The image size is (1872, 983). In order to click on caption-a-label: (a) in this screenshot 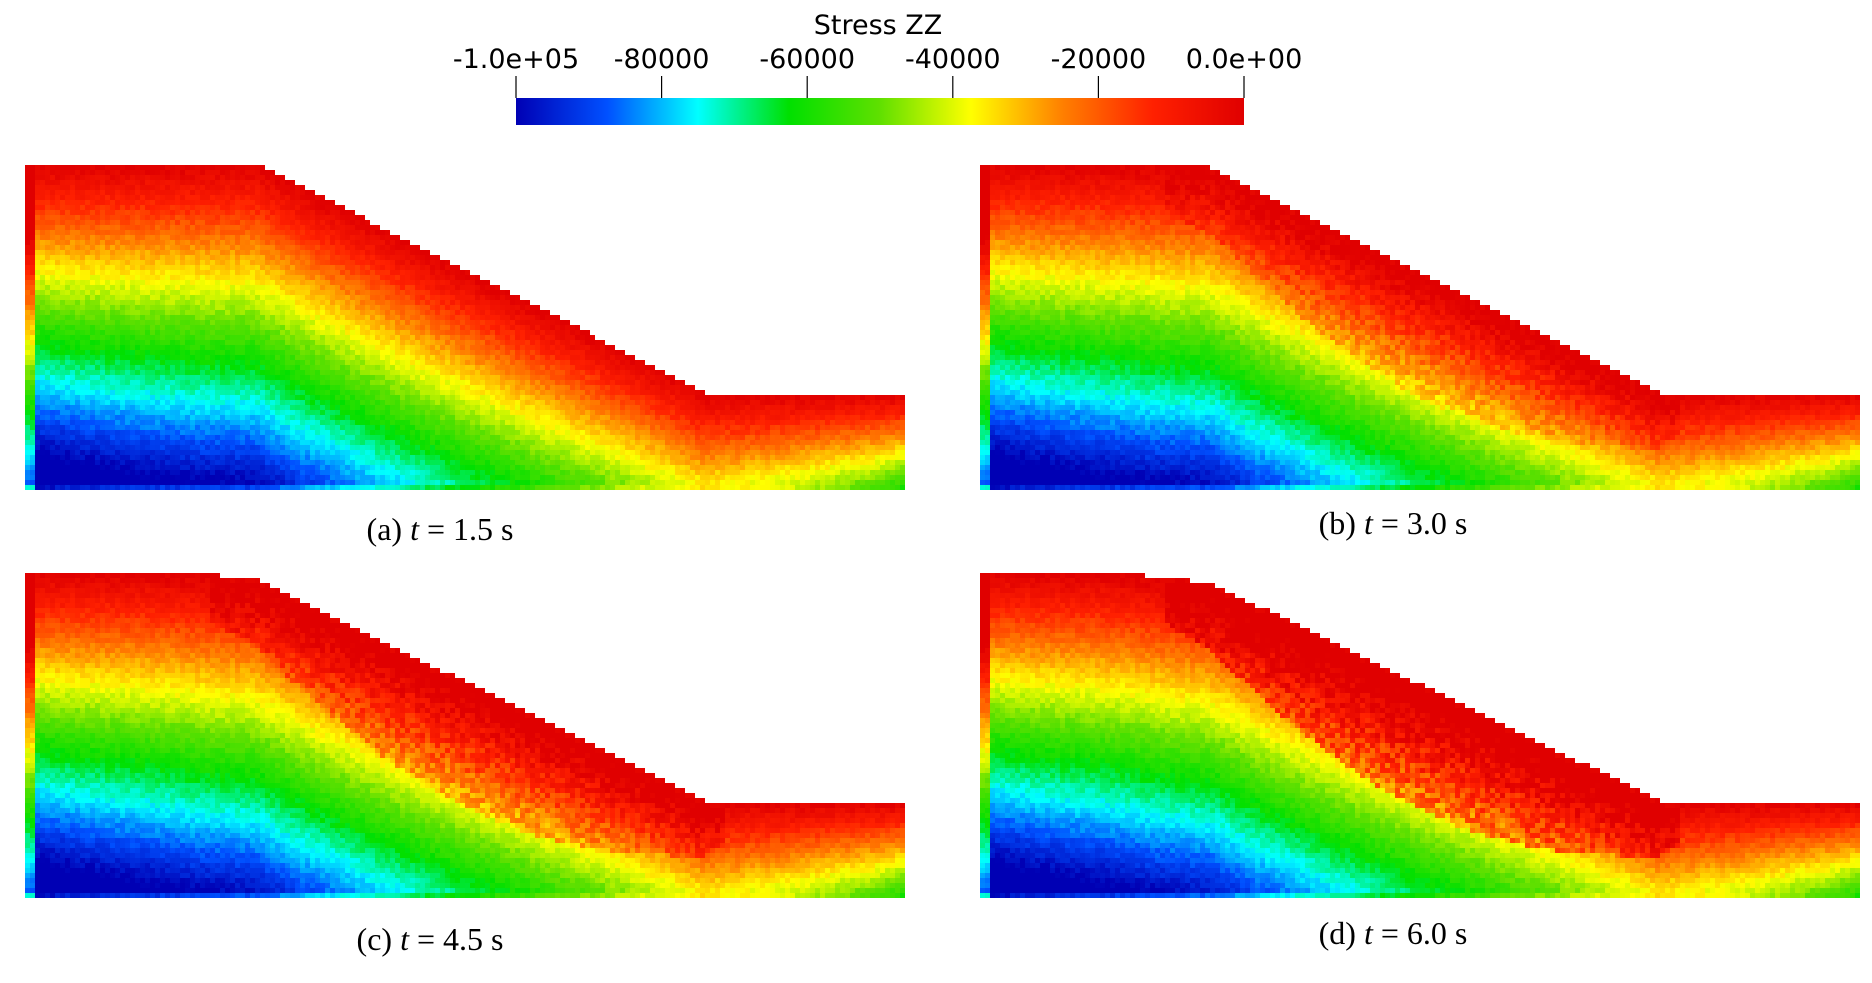, I will do `click(385, 529)`.